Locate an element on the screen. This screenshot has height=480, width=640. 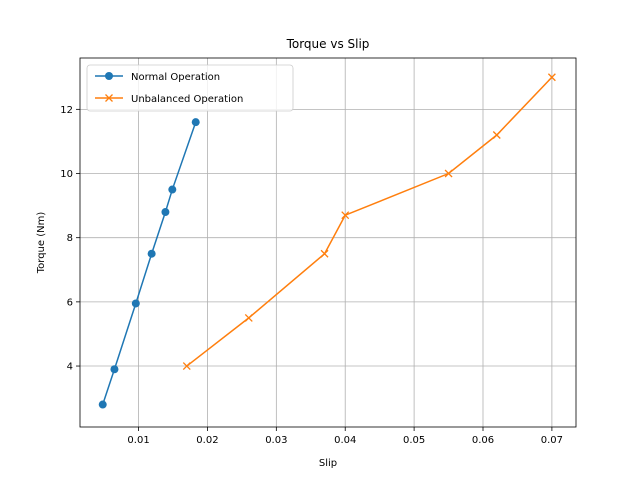
x-tick-label: 0.04 is located at coordinates (345, 440).